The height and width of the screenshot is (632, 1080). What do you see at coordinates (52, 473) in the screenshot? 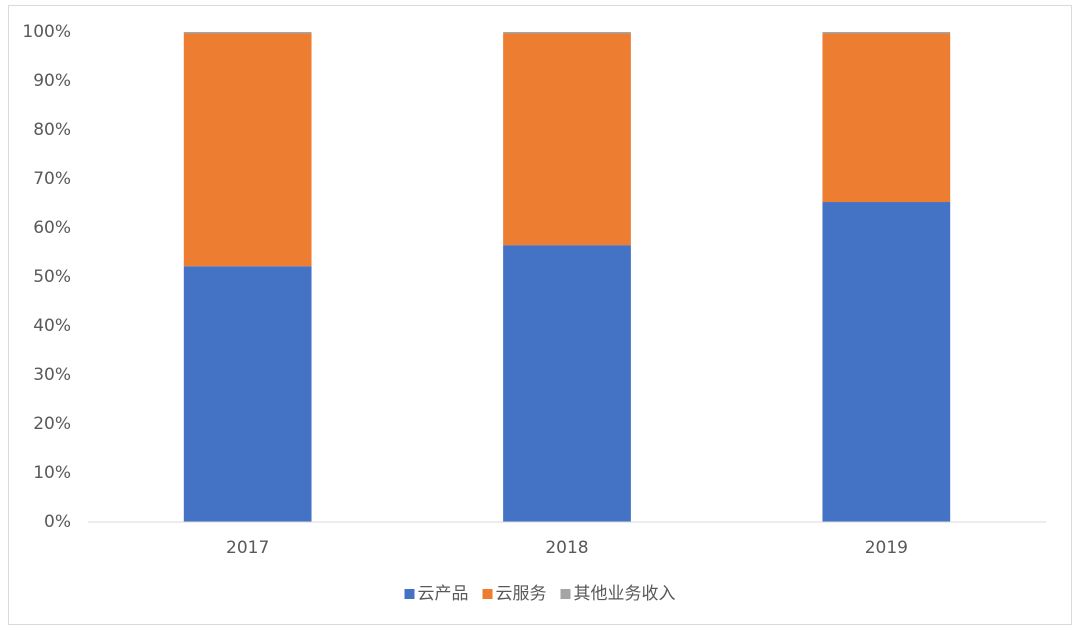
I see `y-tick-label: 10%` at bounding box center [52, 473].